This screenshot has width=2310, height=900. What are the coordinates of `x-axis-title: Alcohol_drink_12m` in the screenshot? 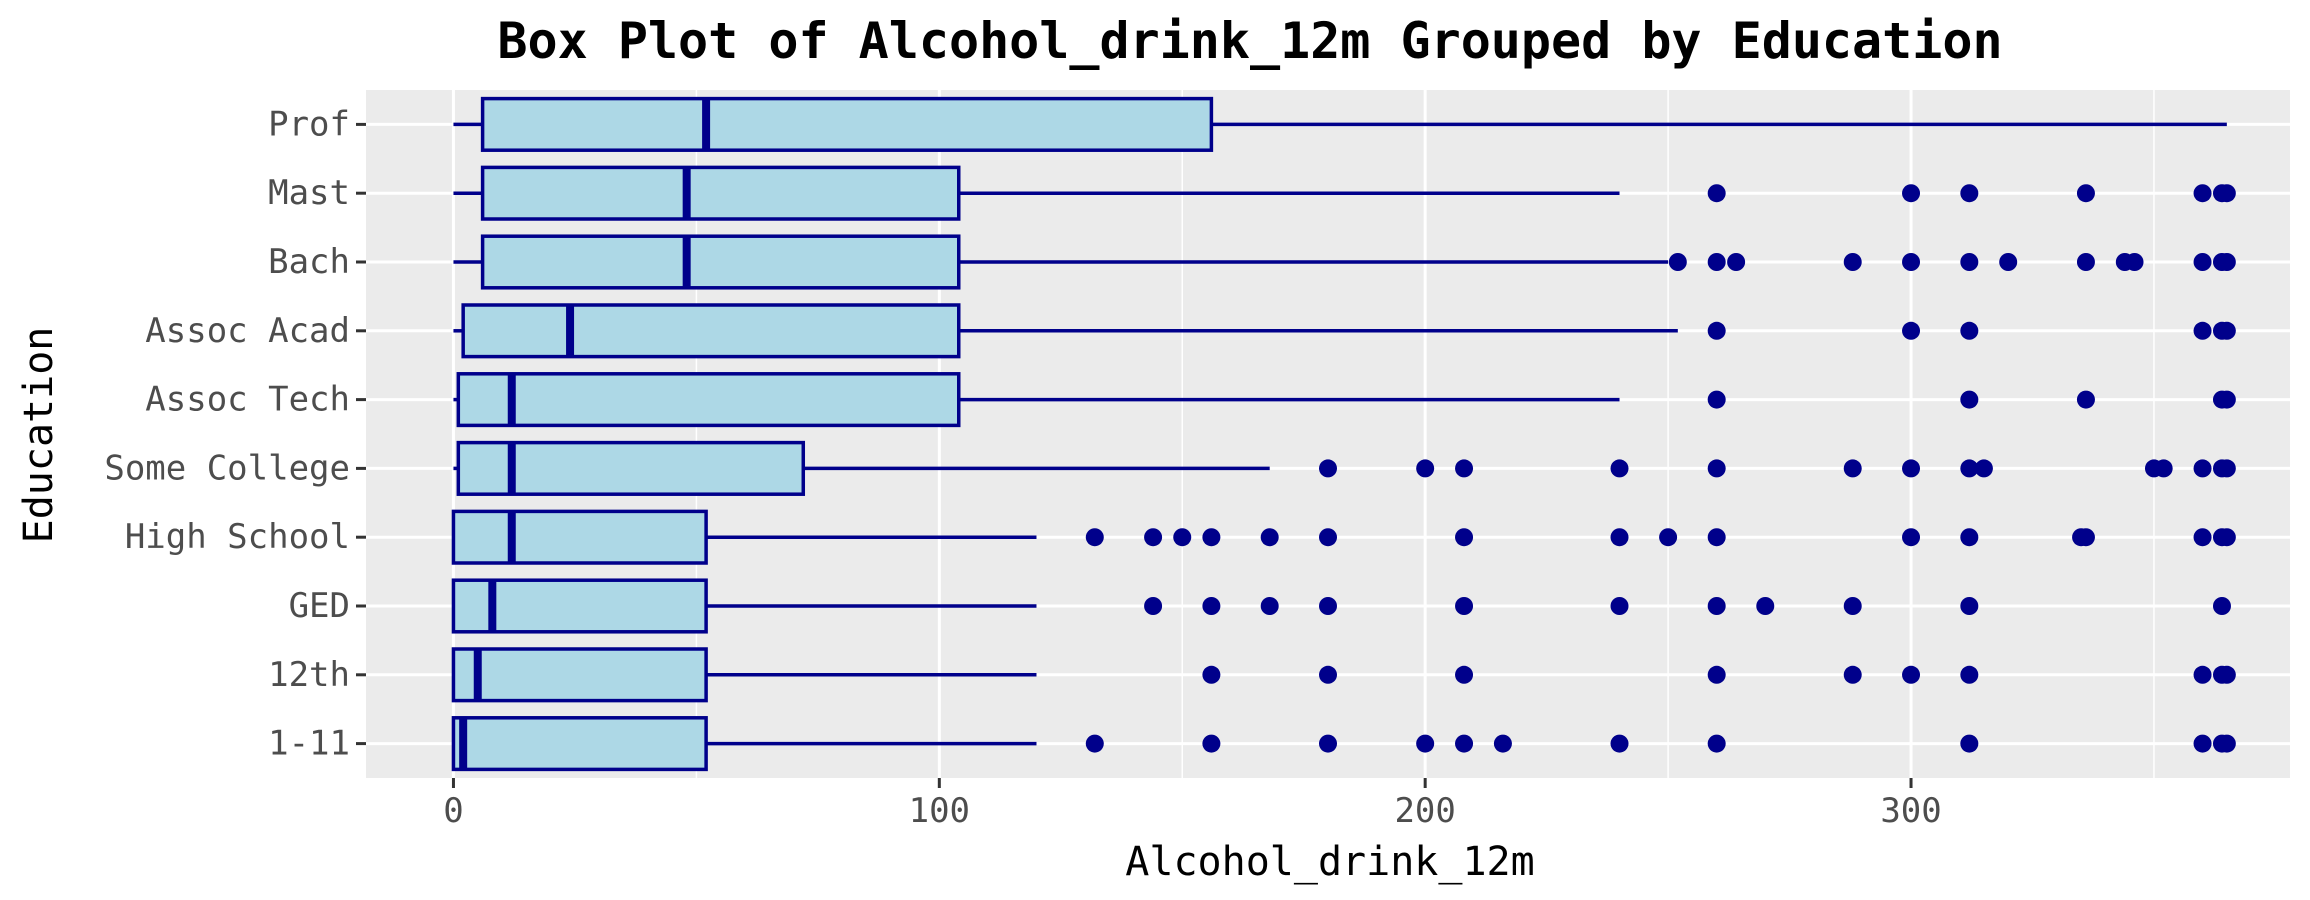 It's located at (1329, 862).